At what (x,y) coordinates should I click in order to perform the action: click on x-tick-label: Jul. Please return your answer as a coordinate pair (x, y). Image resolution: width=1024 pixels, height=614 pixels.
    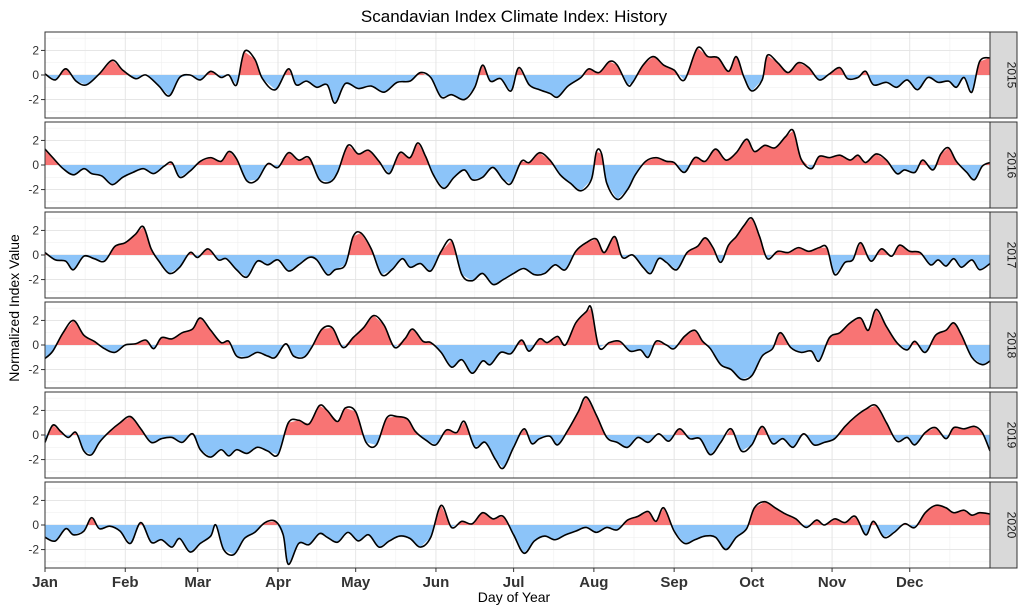
    Looking at the image, I should click on (514, 582).